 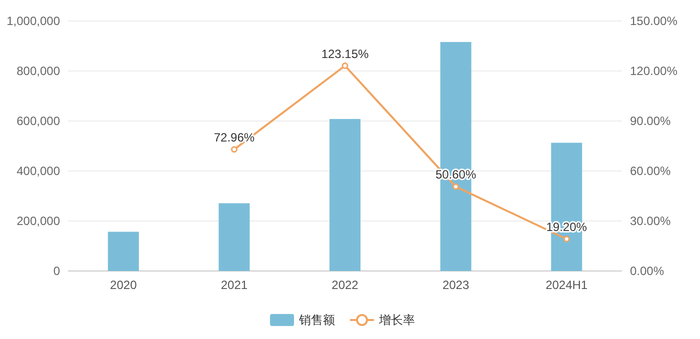 I want to click on y2-tick-label: 120.00%, so click(x=654, y=71).